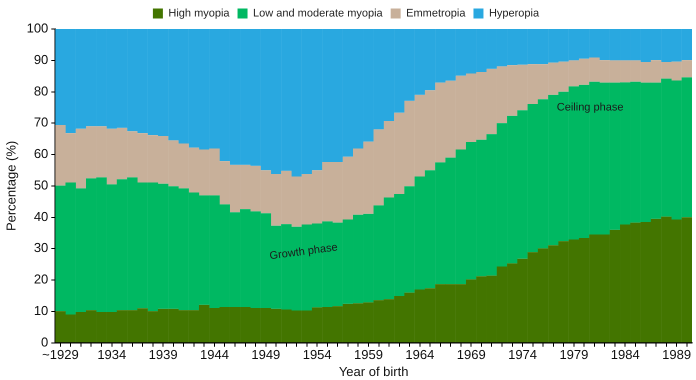 This screenshot has width=696, height=380. What do you see at coordinates (368, 354) in the screenshot?
I see `x-tick-label: 1959` at bounding box center [368, 354].